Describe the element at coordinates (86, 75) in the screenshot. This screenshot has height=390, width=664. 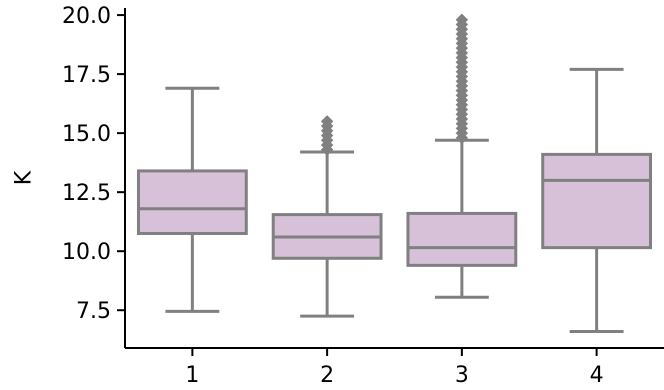
I see `y-tick-label: 17.5` at that location.